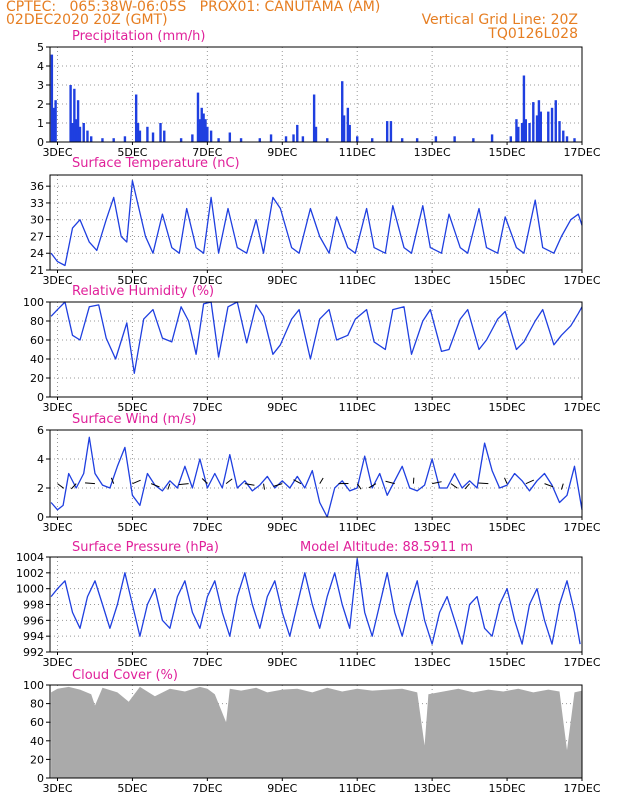 The width and height of the screenshot is (618, 800). What do you see at coordinates (40, 778) in the screenshot?
I see `cloud-cover-ytick-label: 0` at bounding box center [40, 778].